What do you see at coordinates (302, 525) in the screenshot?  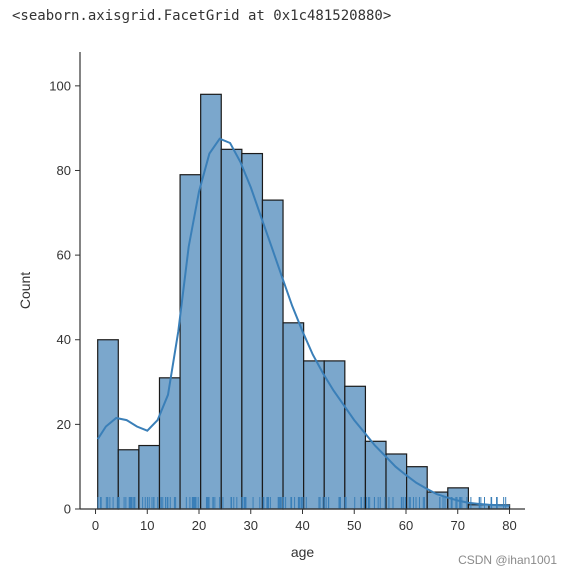 I see `x-tick-label: 40` at bounding box center [302, 525].